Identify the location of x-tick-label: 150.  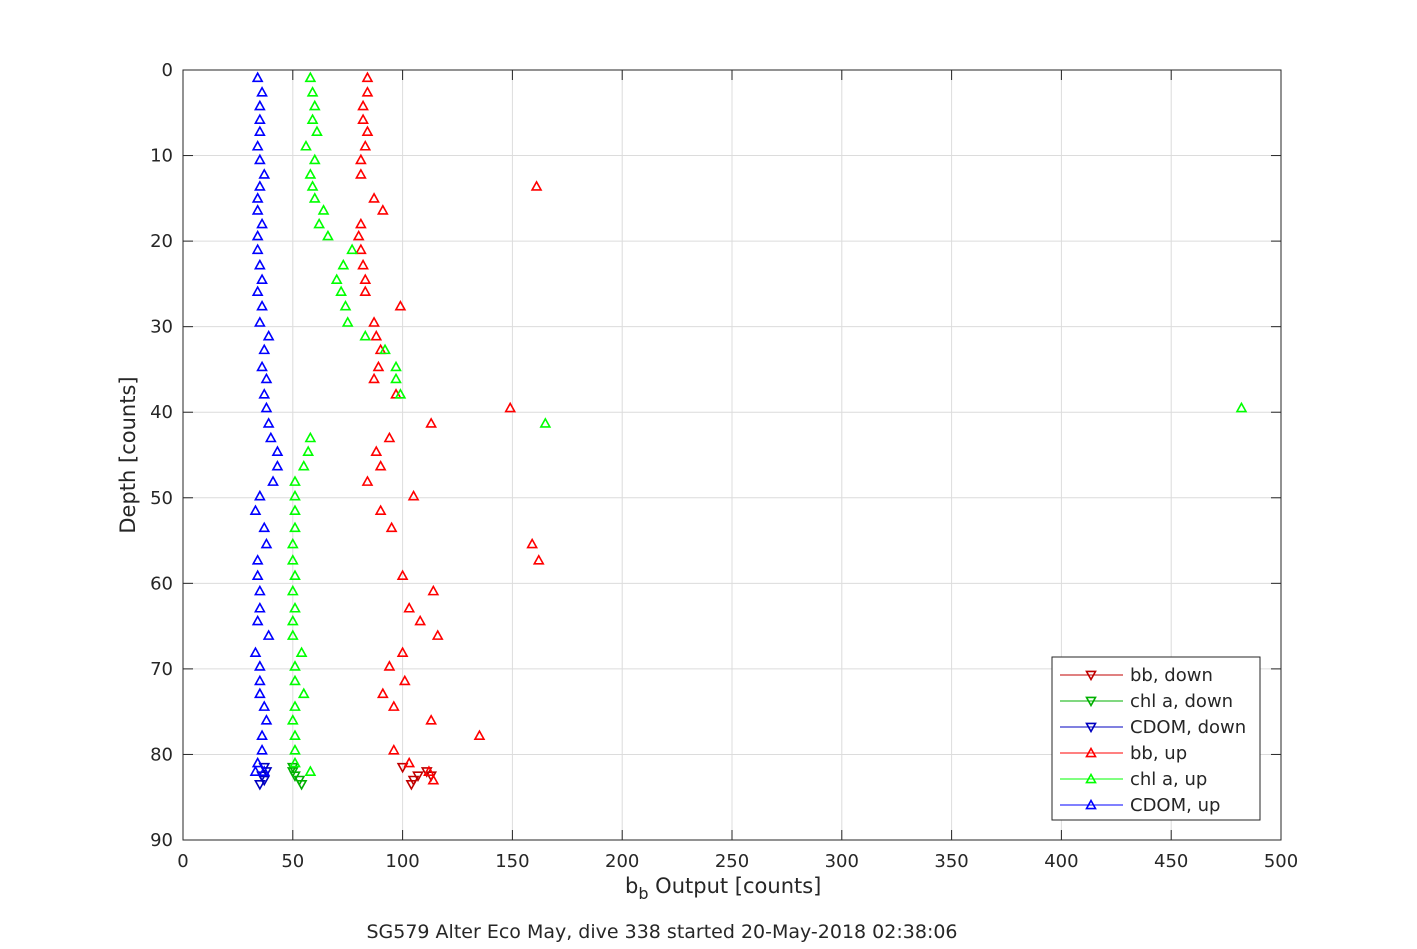
(512, 861).